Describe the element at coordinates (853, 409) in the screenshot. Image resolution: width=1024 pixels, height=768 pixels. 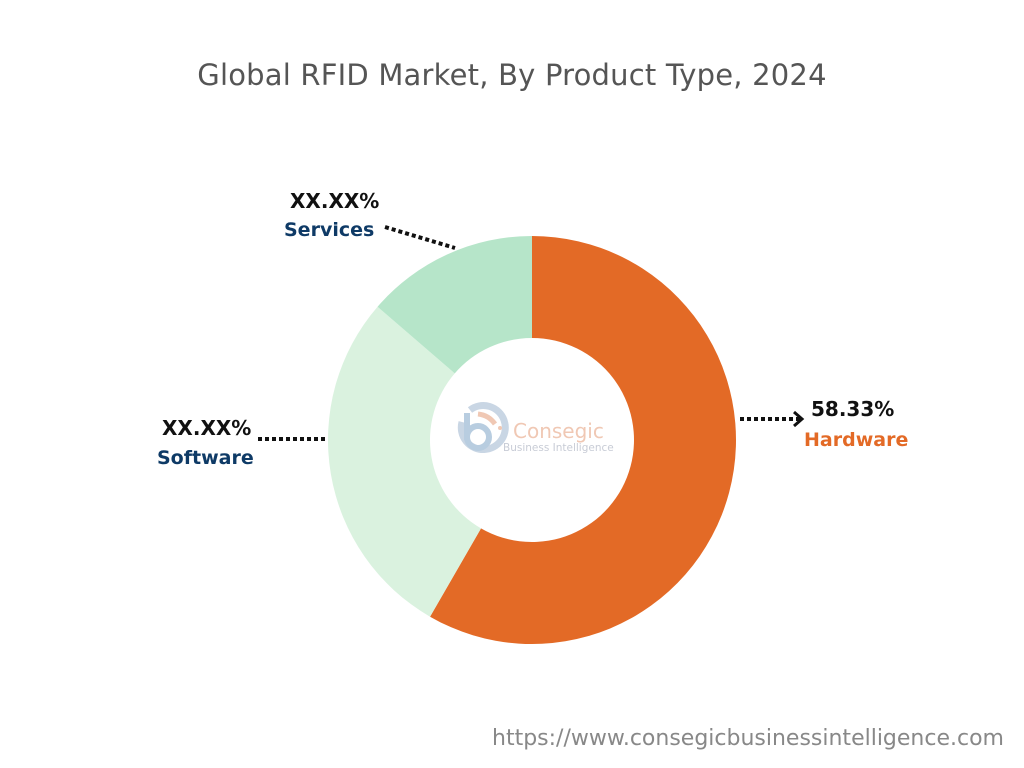
I see `hardware-percent: 58.33%` at that location.